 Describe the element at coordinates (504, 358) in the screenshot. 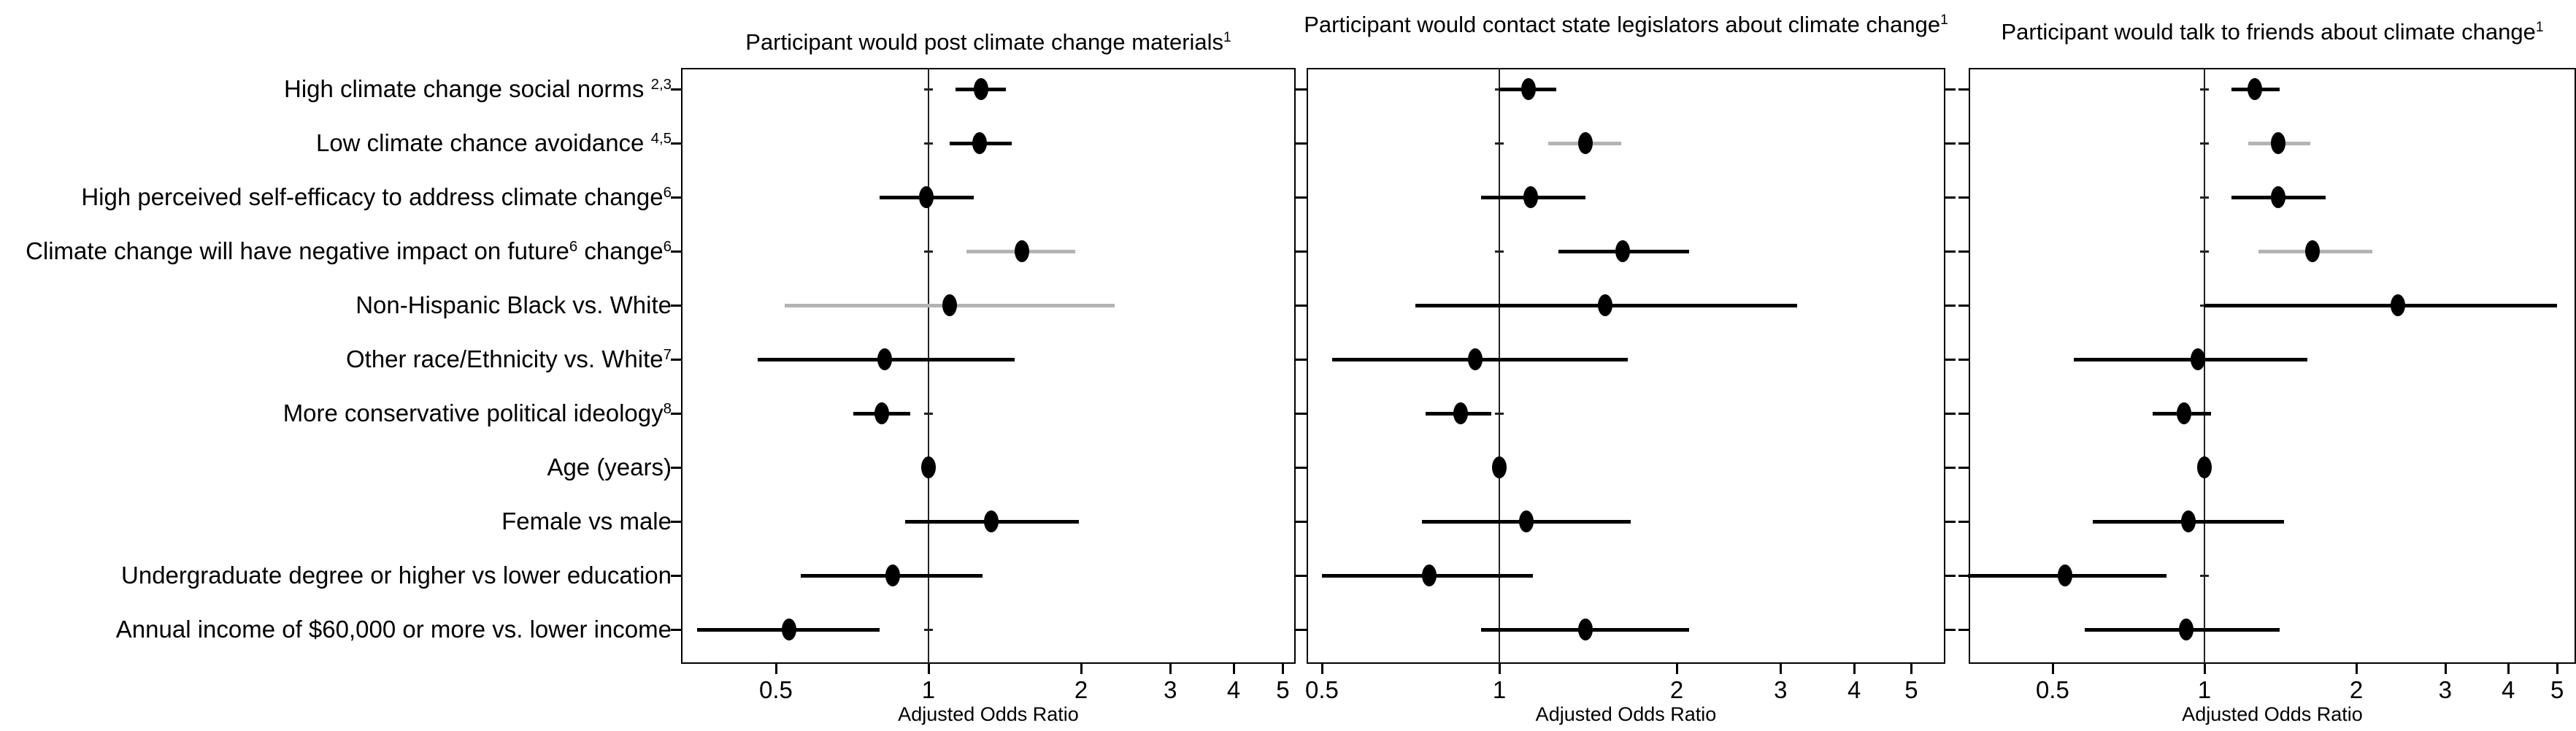

I see `label-text: Other race/Ethnicity vs. White` at that location.